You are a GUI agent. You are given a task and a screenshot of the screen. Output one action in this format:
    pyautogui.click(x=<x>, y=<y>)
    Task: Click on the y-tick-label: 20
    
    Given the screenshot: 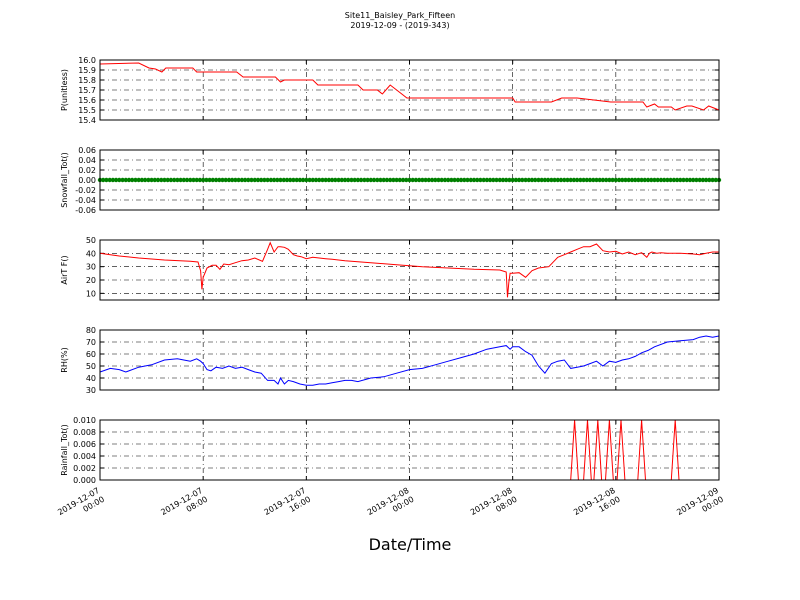 What is the action you would take?
    pyautogui.click(x=91, y=280)
    